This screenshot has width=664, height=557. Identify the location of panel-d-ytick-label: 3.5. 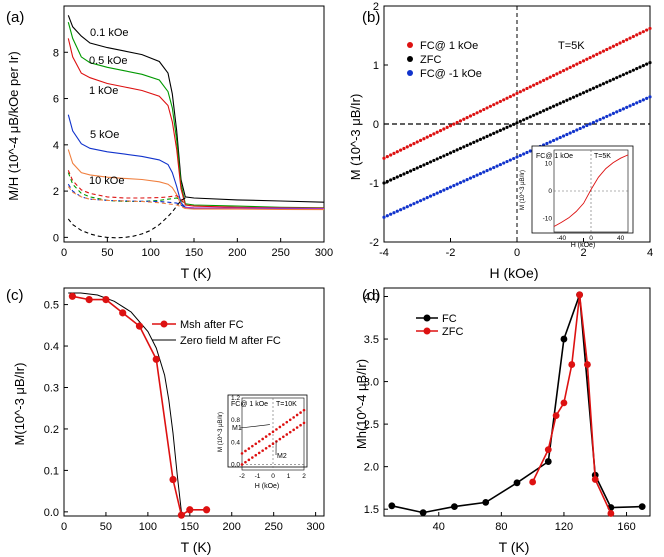
(371, 340).